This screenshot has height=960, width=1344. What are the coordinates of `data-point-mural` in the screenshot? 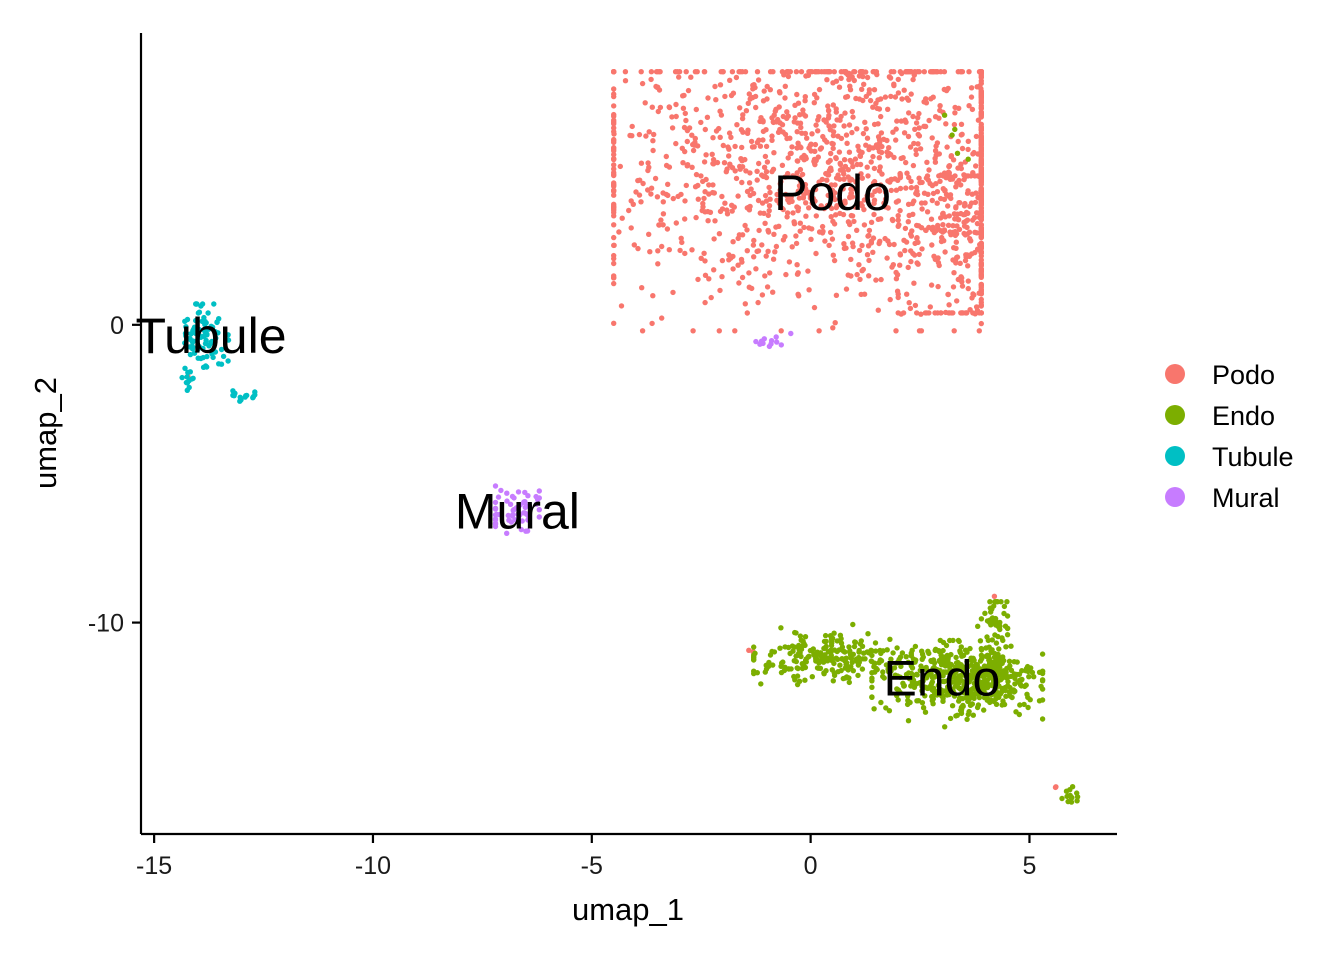 It's located at (522, 521).